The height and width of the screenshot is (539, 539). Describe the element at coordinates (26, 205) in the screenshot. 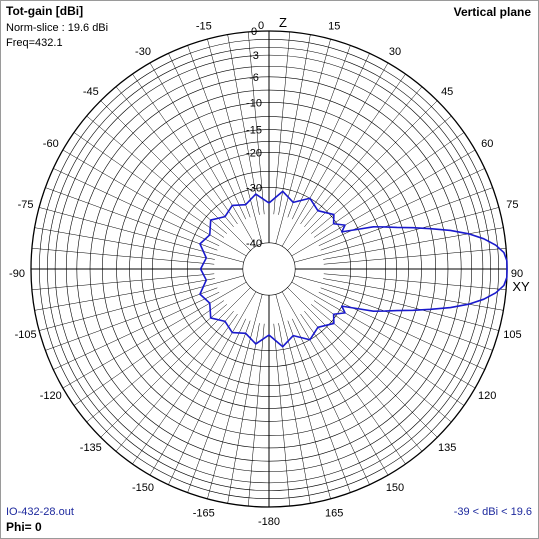

I see `angle-label: -75` at that location.